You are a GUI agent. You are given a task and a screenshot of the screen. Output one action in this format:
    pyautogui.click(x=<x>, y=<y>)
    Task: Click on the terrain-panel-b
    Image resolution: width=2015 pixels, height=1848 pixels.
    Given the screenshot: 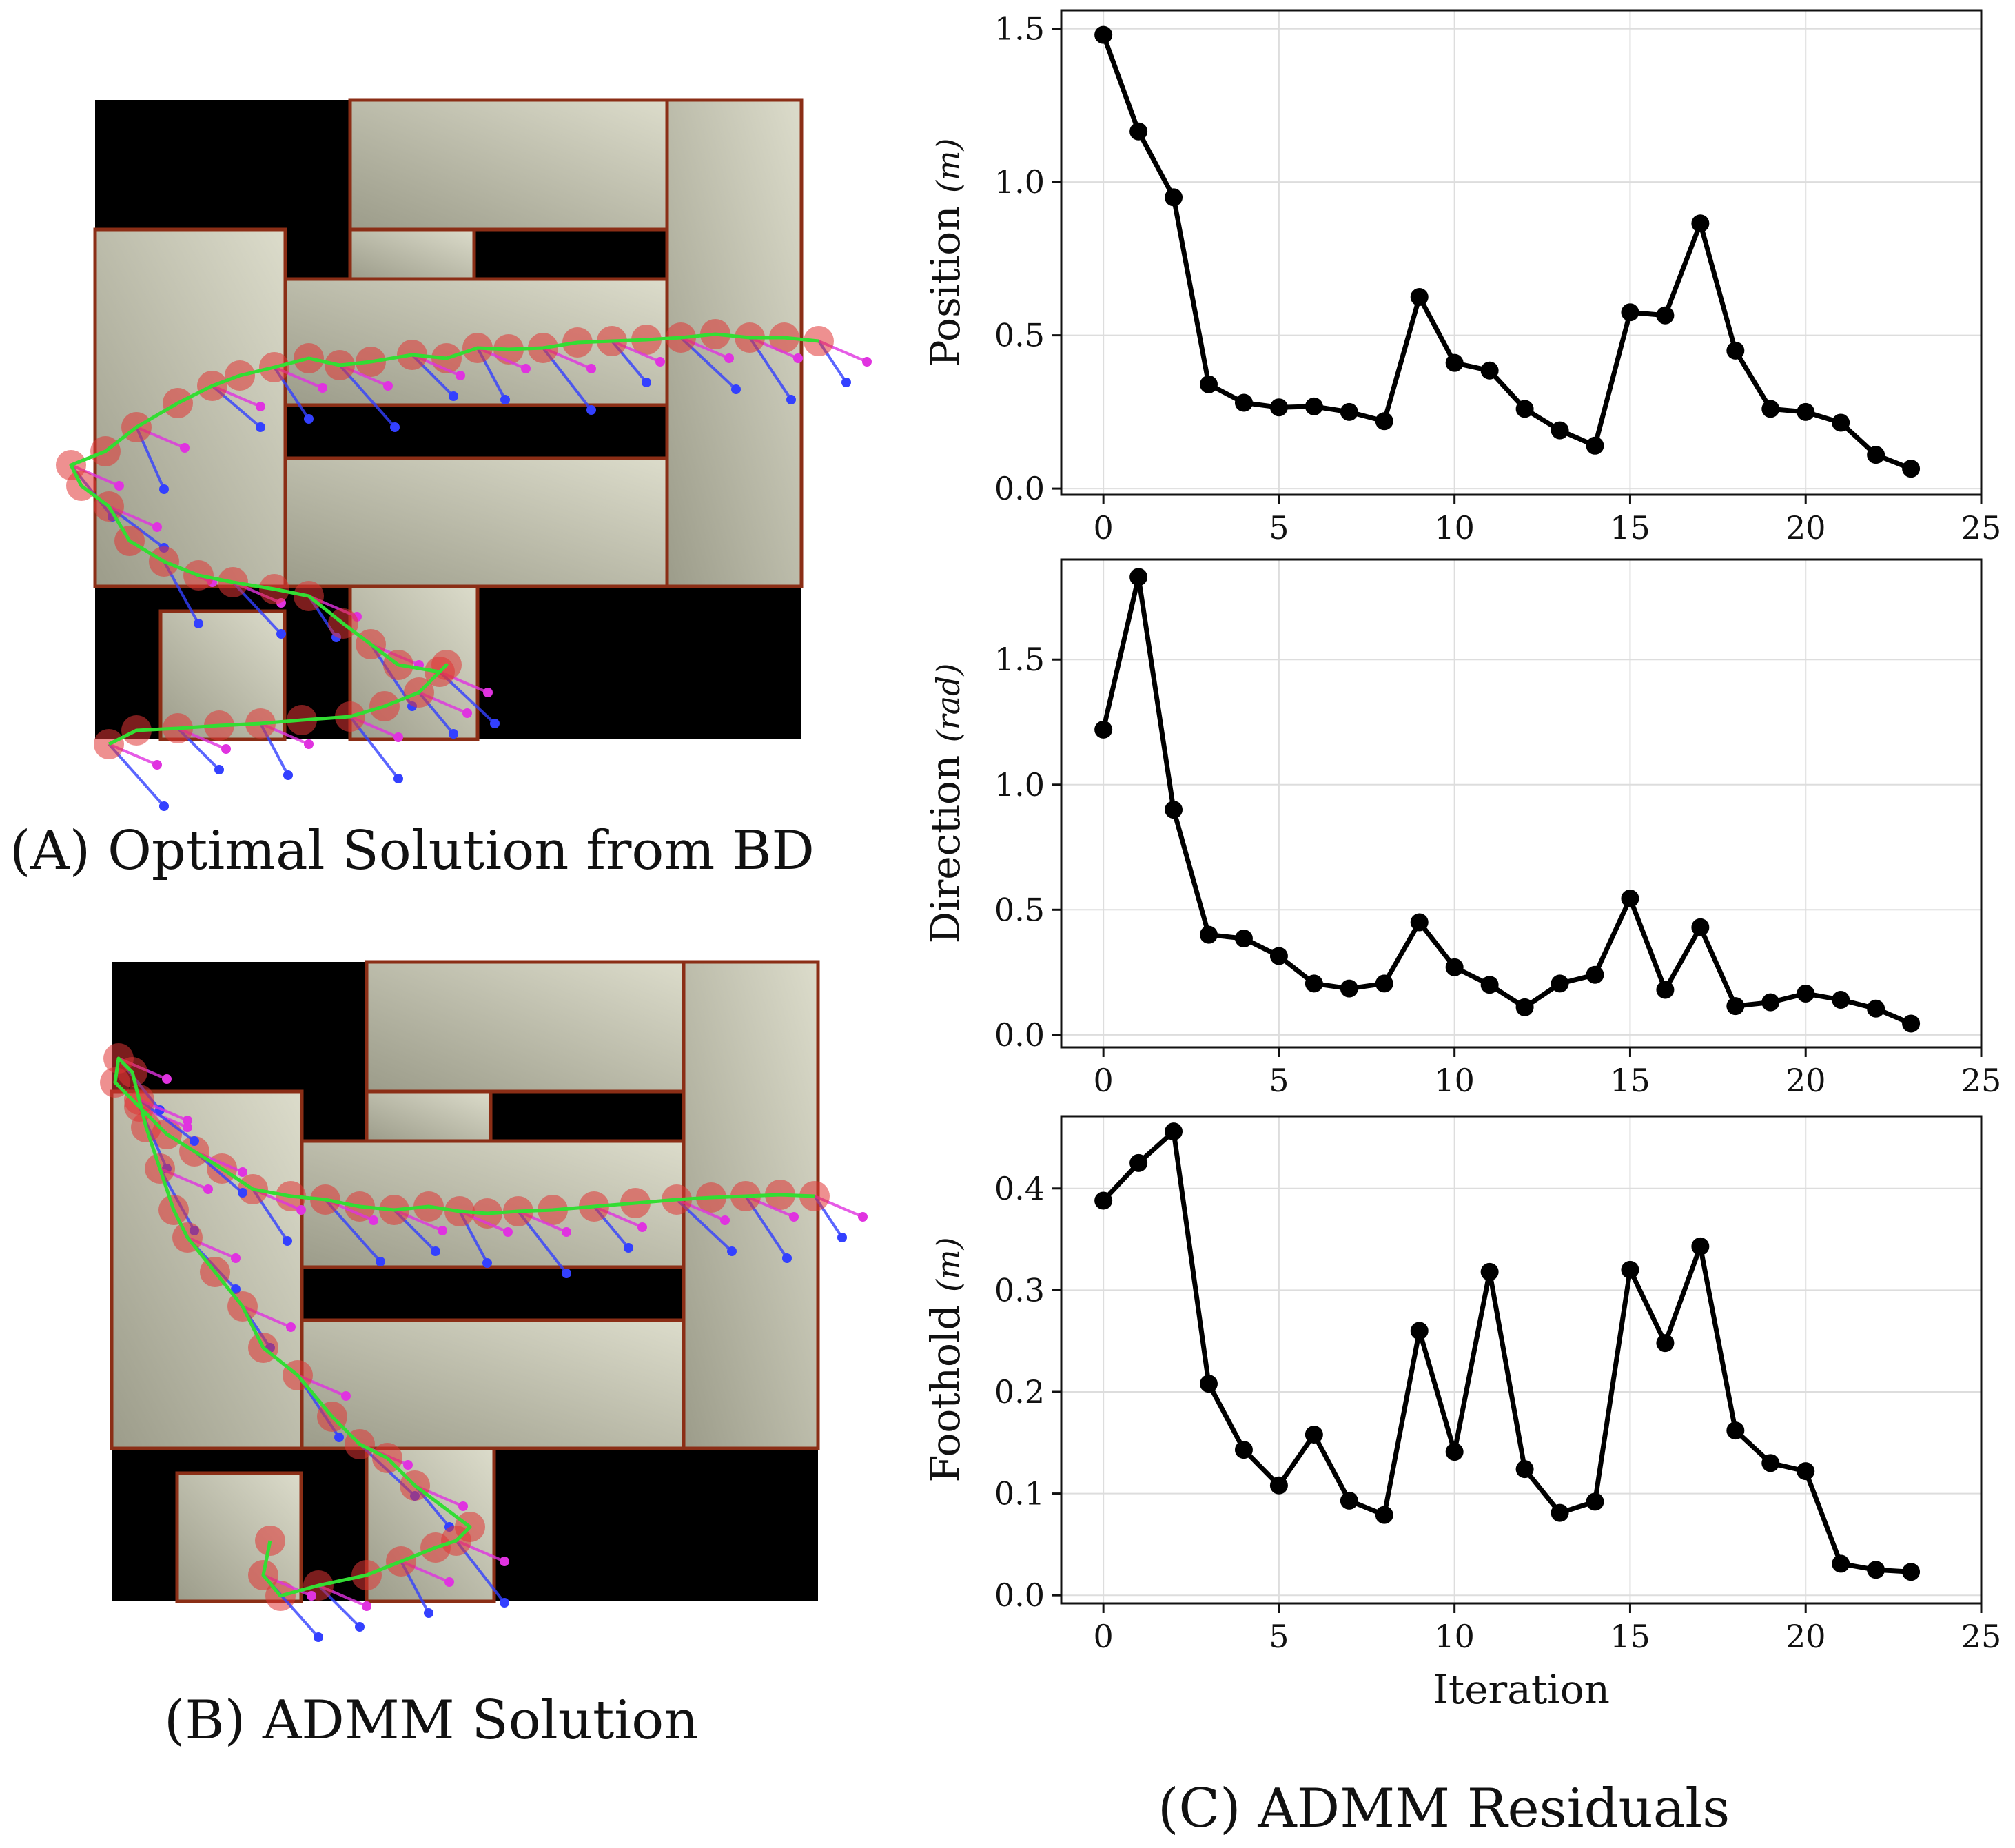 What is the action you would take?
    pyautogui.click(x=484, y=1301)
    